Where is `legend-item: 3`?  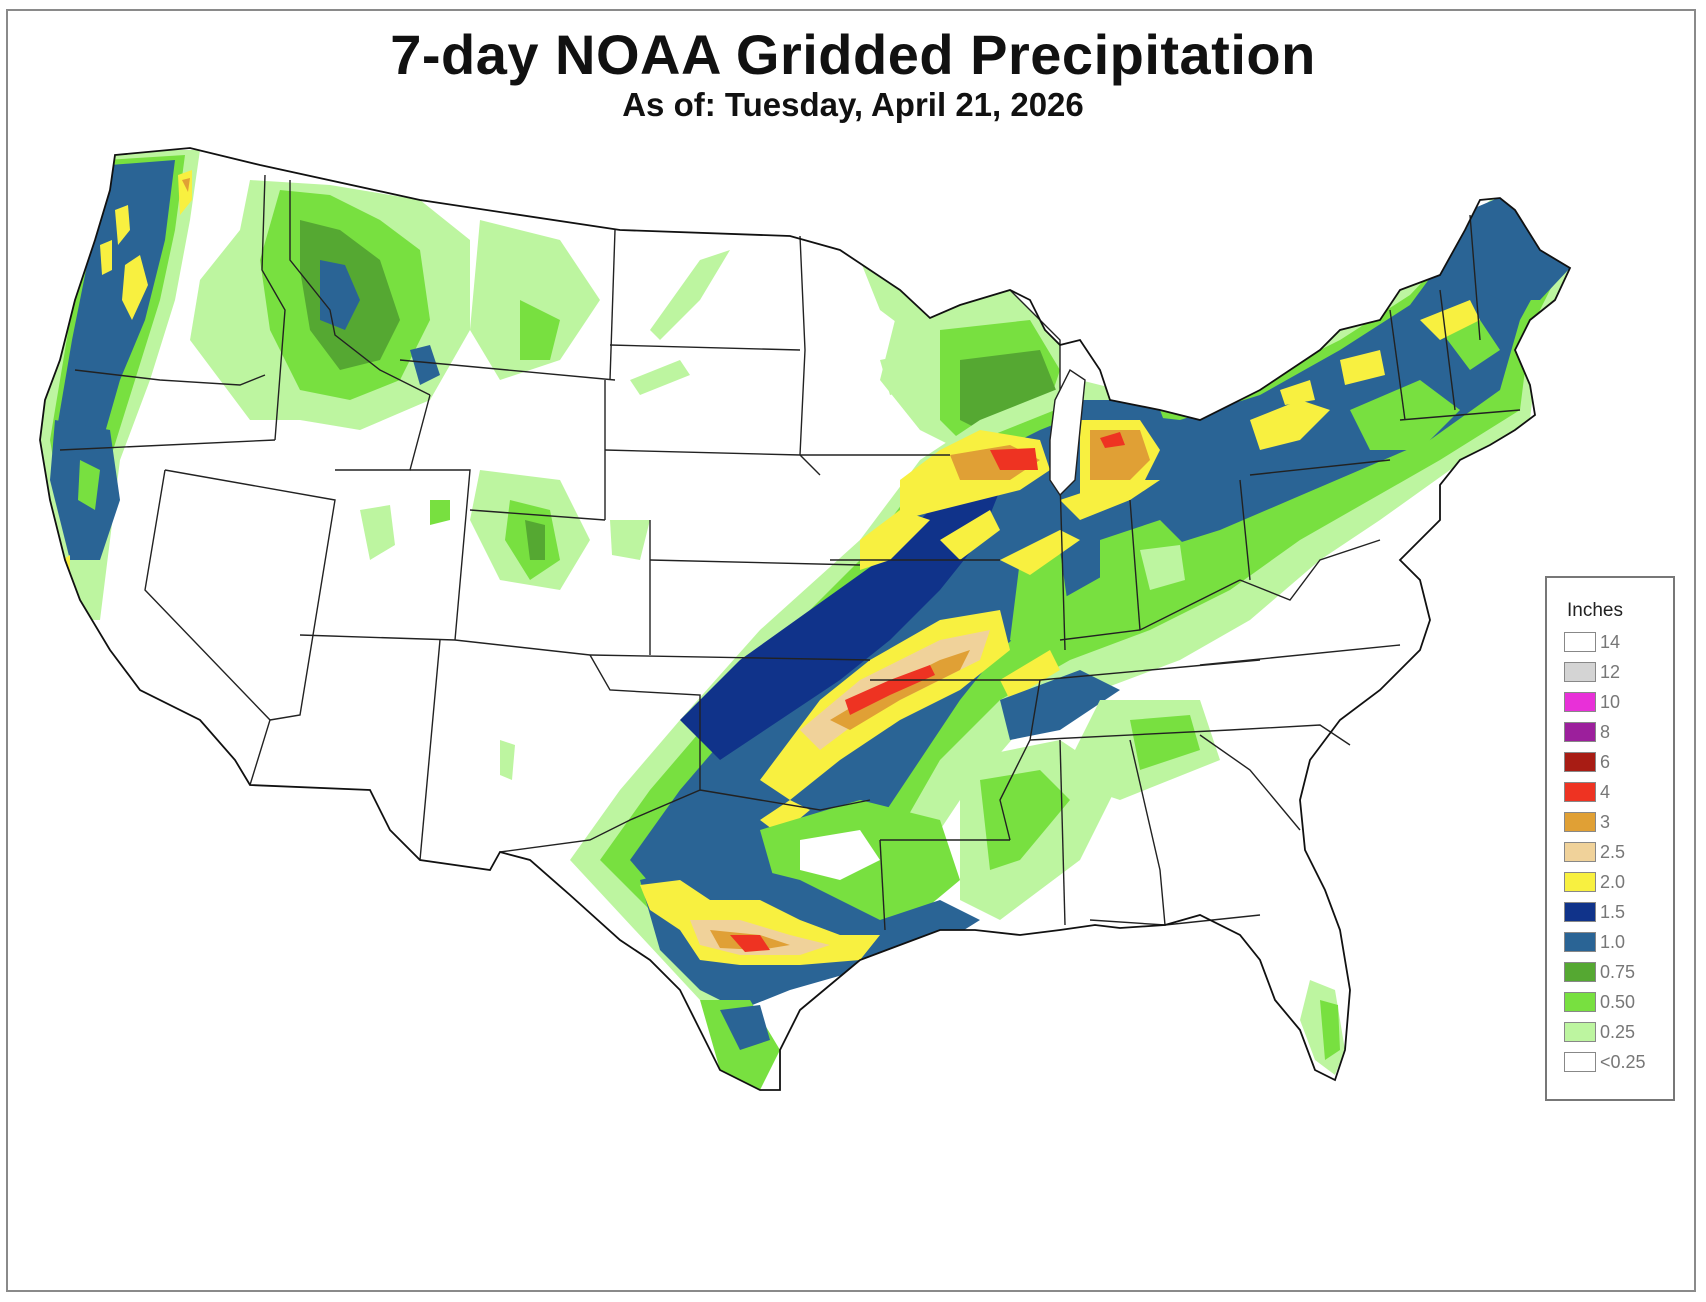 legend-item: 3 is located at coordinates (1587, 822).